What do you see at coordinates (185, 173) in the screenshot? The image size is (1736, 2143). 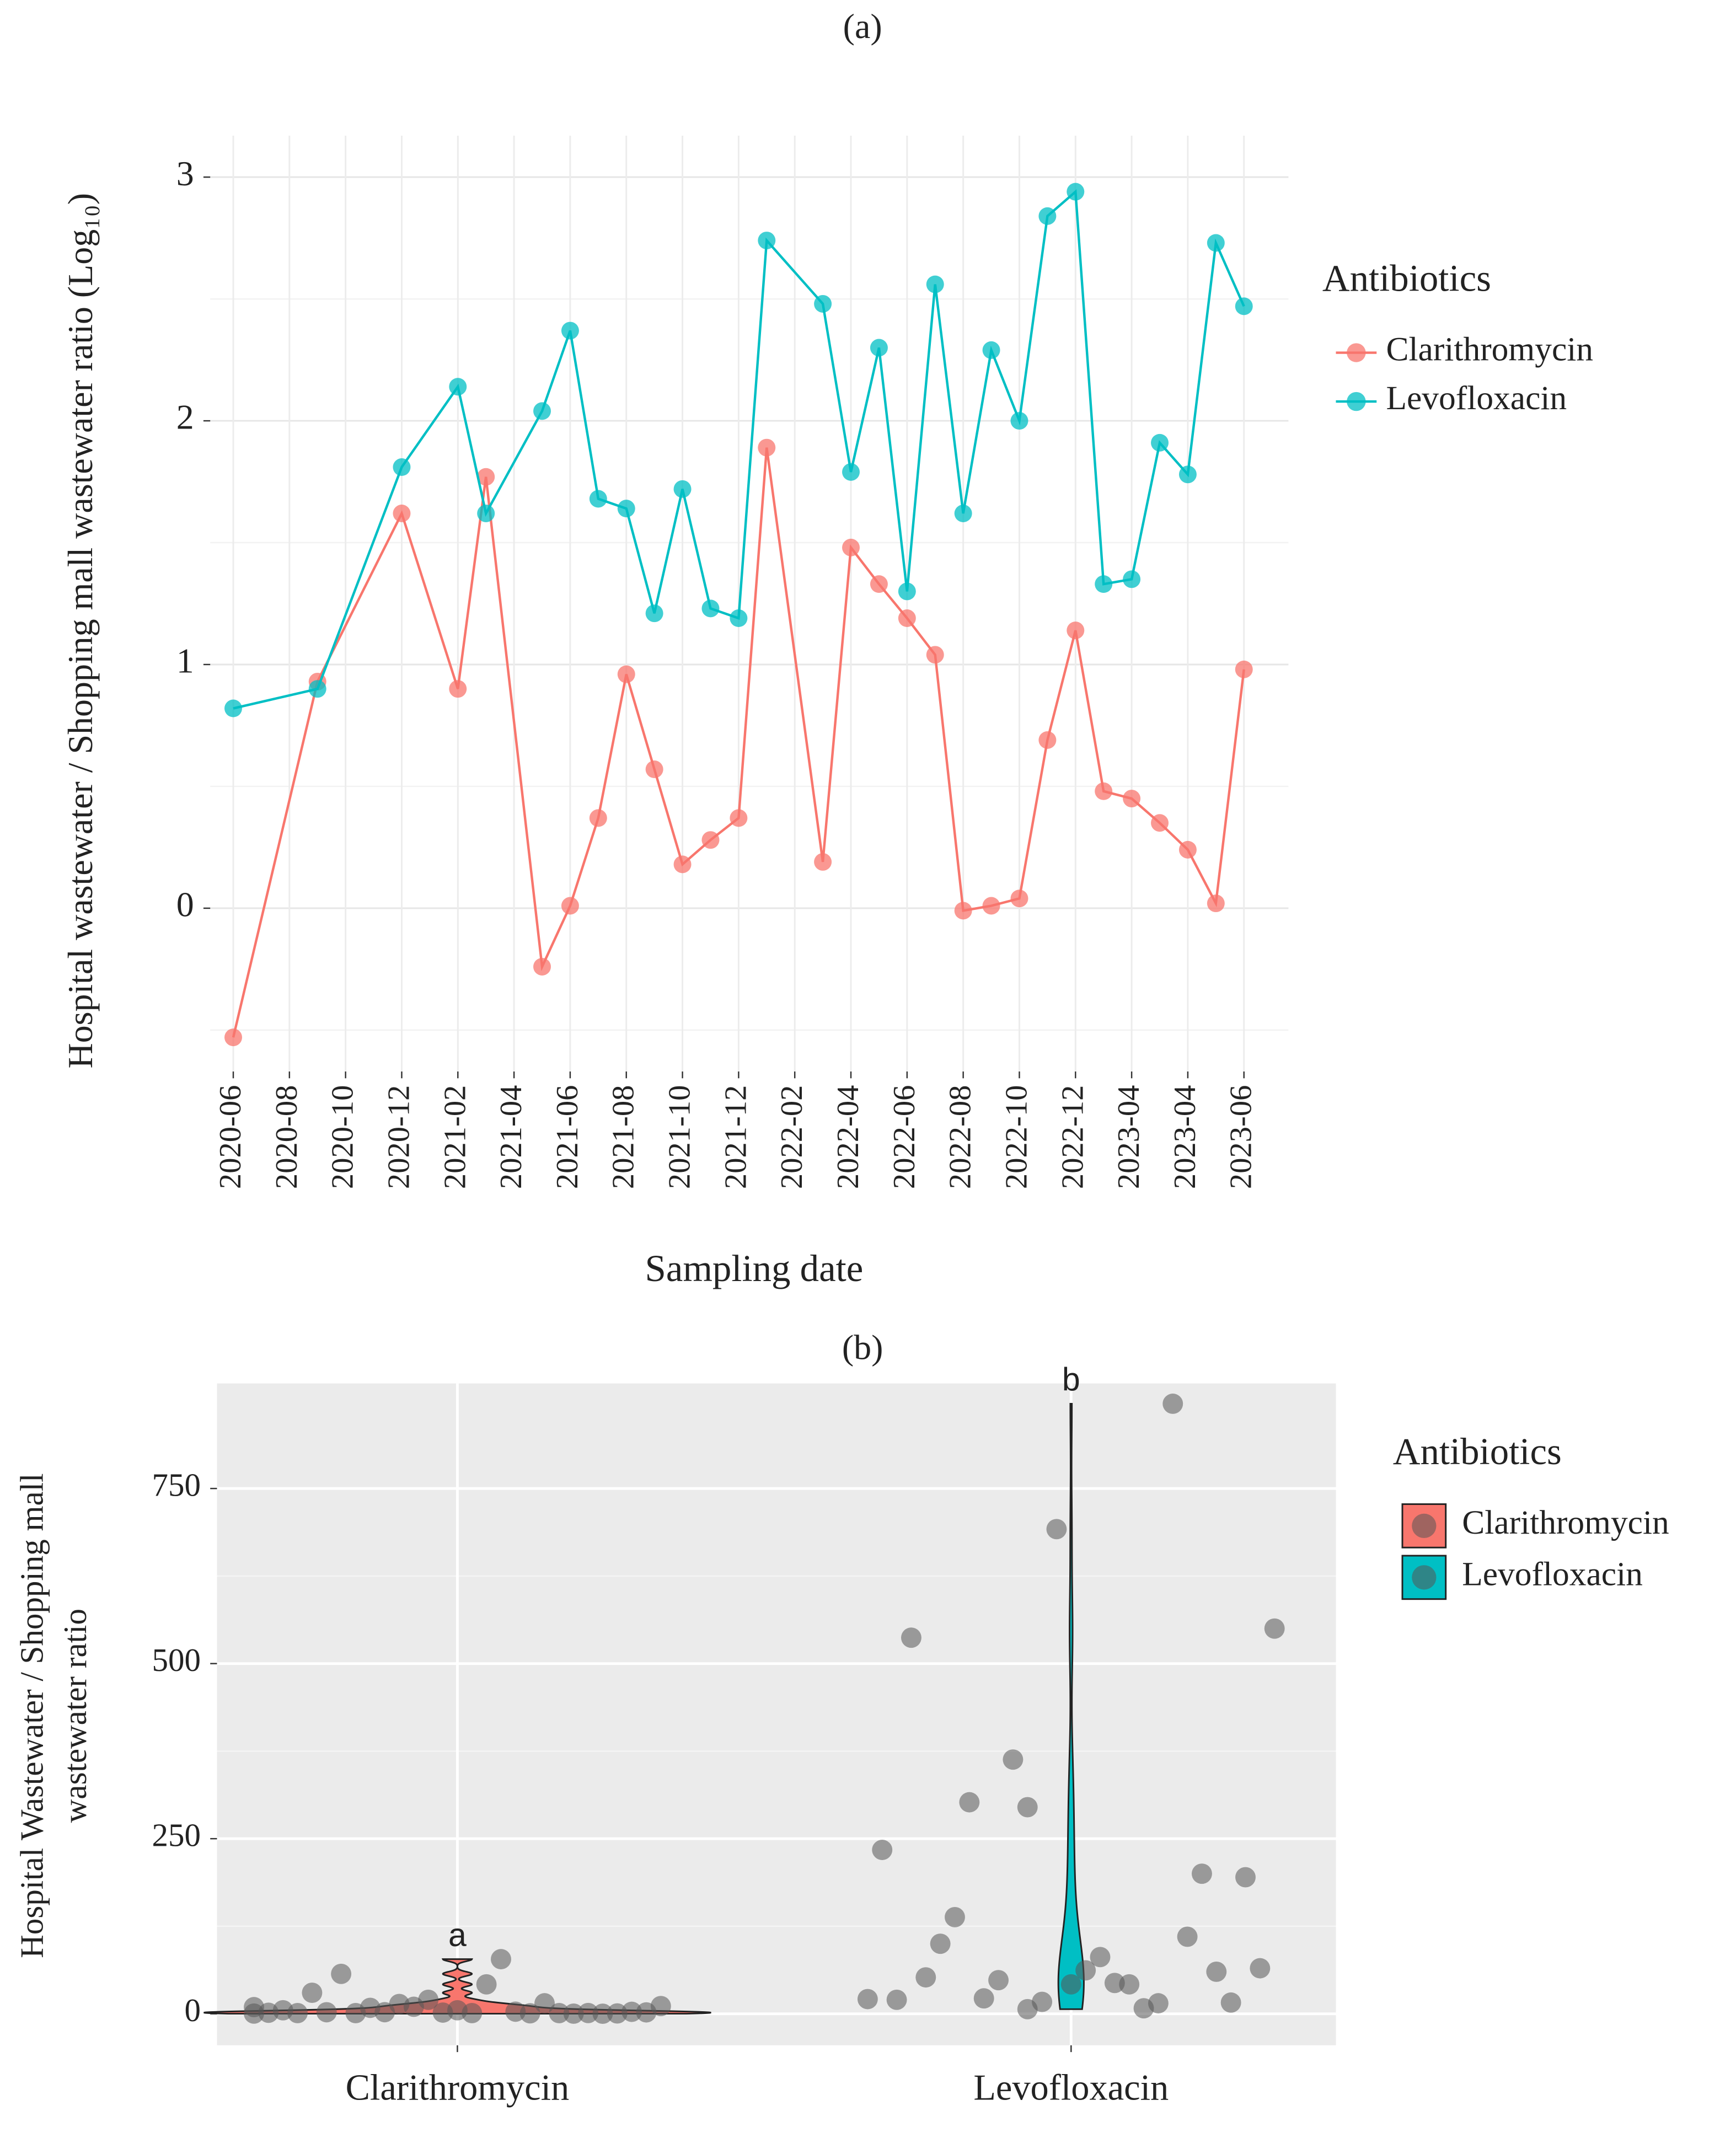 I see `y-tick-label: 3` at bounding box center [185, 173].